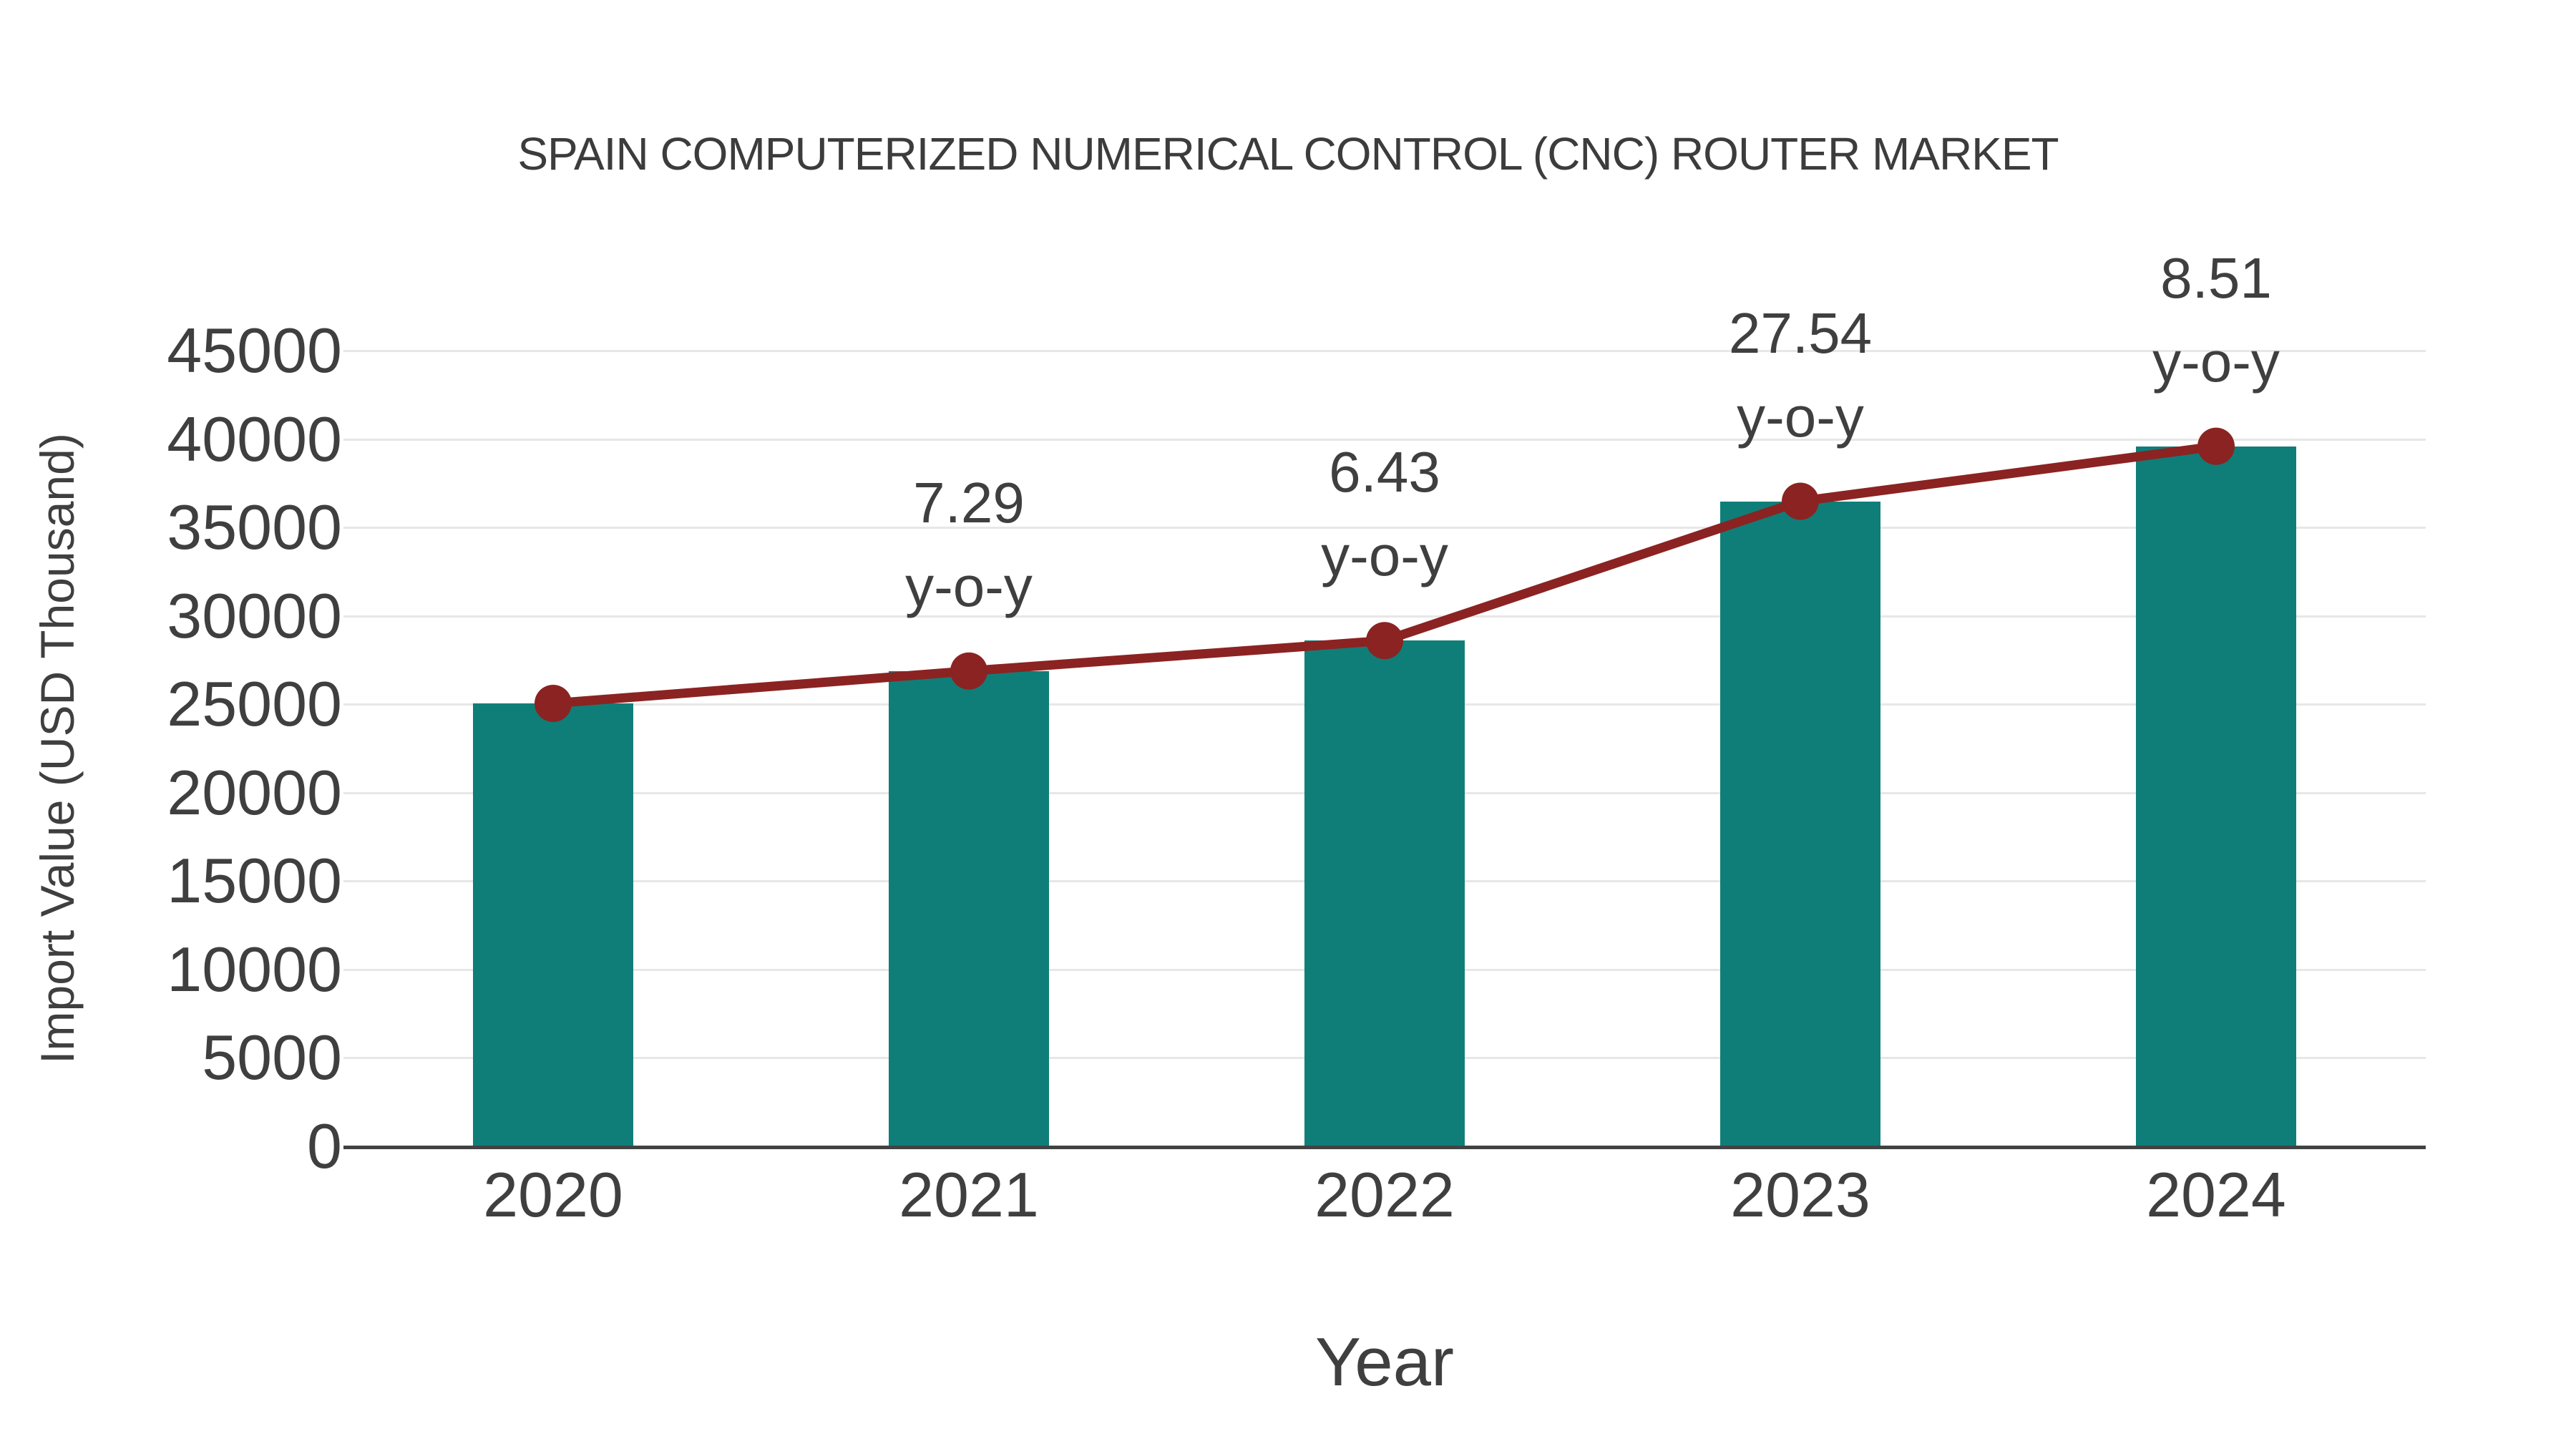  Describe the element at coordinates (1384, 893) in the screenshot. I see `bar-2022` at that location.